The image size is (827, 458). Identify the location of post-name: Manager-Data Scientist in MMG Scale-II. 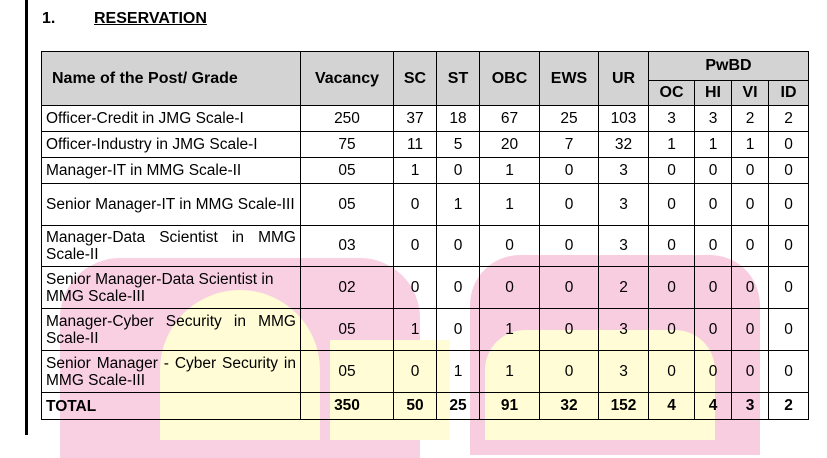
(171, 246).